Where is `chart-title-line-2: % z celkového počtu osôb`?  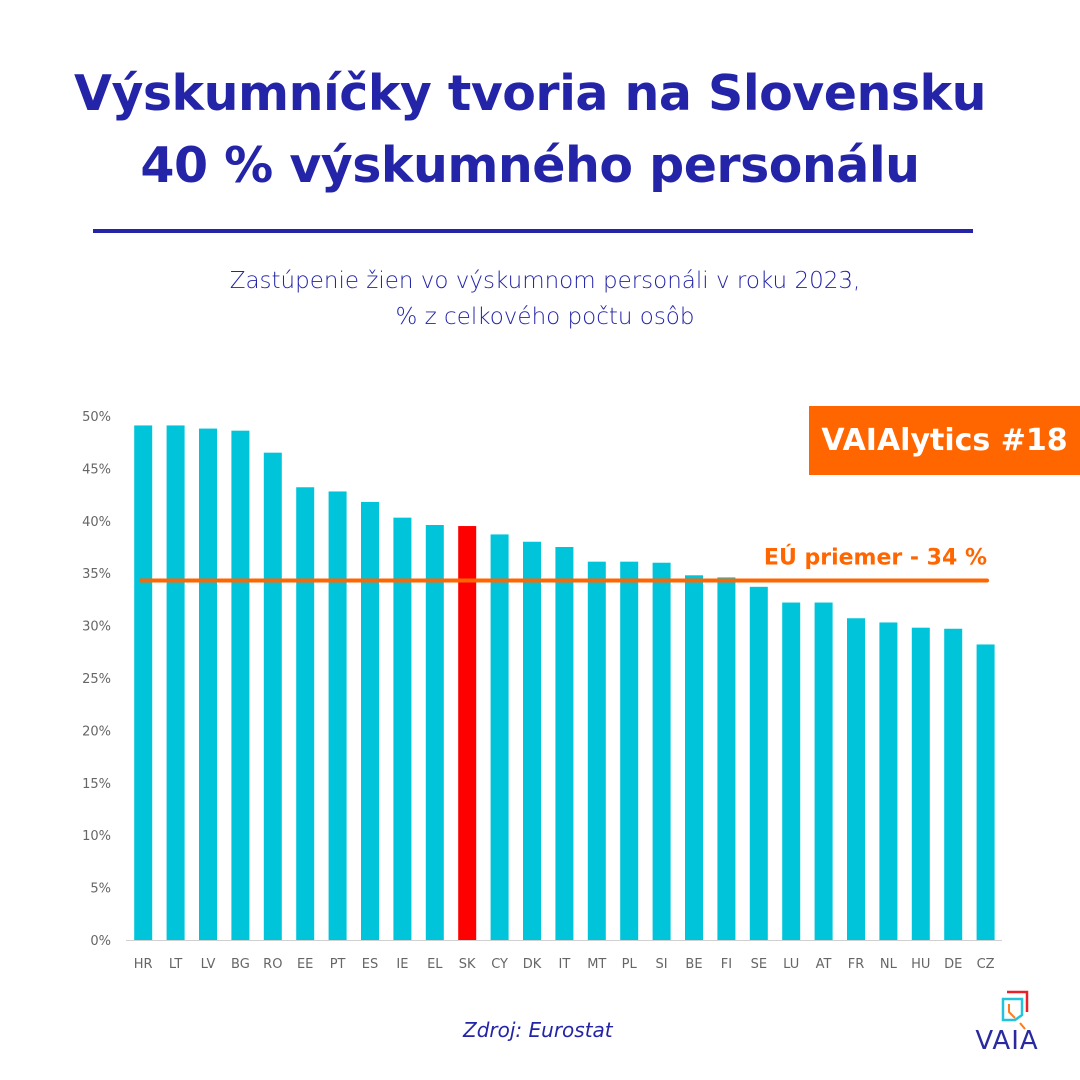
chart-title-line-2: % z celkového počtu osôb is located at coordinates (545, 317).